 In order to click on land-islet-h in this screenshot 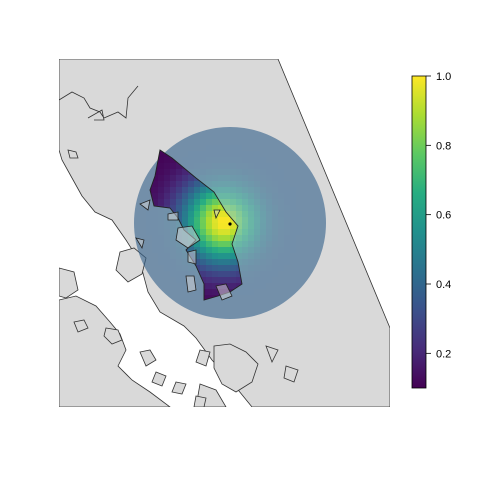, I will do `click(179, 388)`.